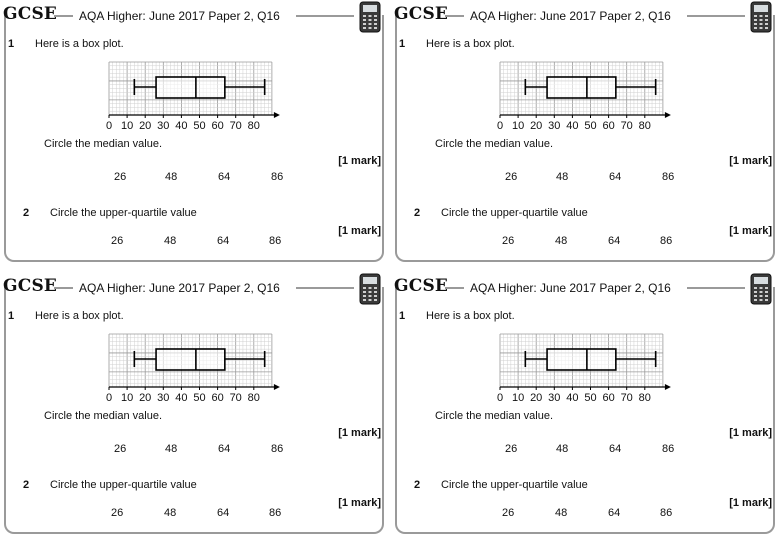 This screenshot has width=780, height=542. I want to click on question-1-number: 1, so click(402, 316).